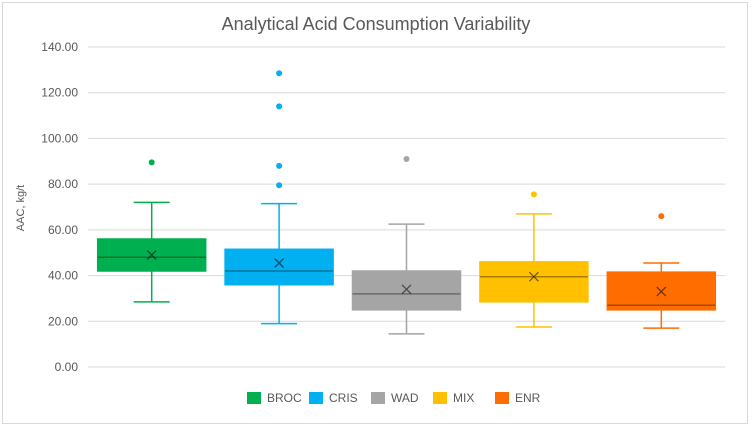 Image resolution: width=752 pixels, height=428 pixels. I want to click on legend-label: BROC, so click(284, 398).